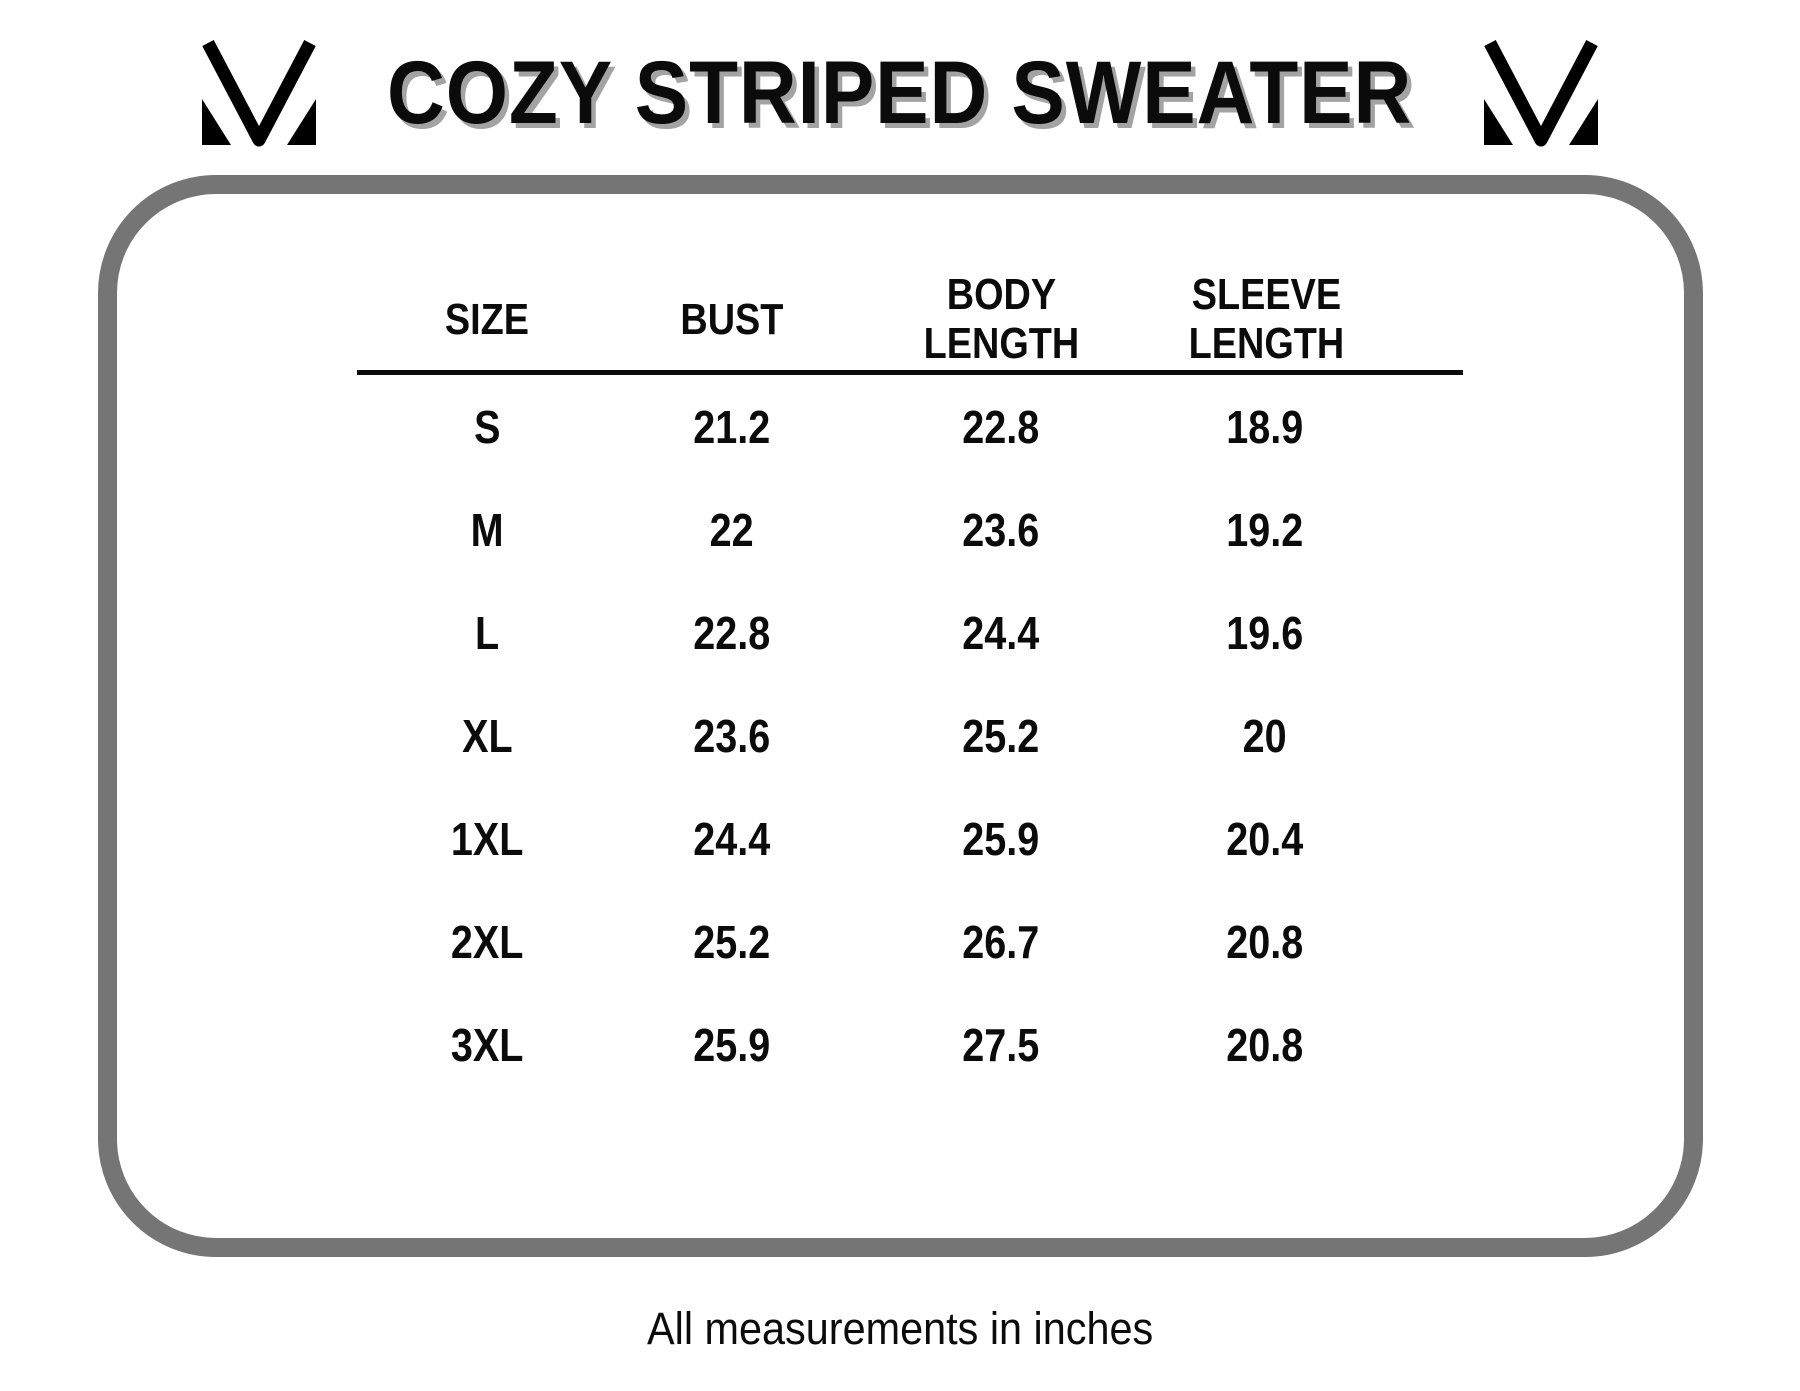  I want to click on sleeve-length-value: 18.9, so click(1265, 426).